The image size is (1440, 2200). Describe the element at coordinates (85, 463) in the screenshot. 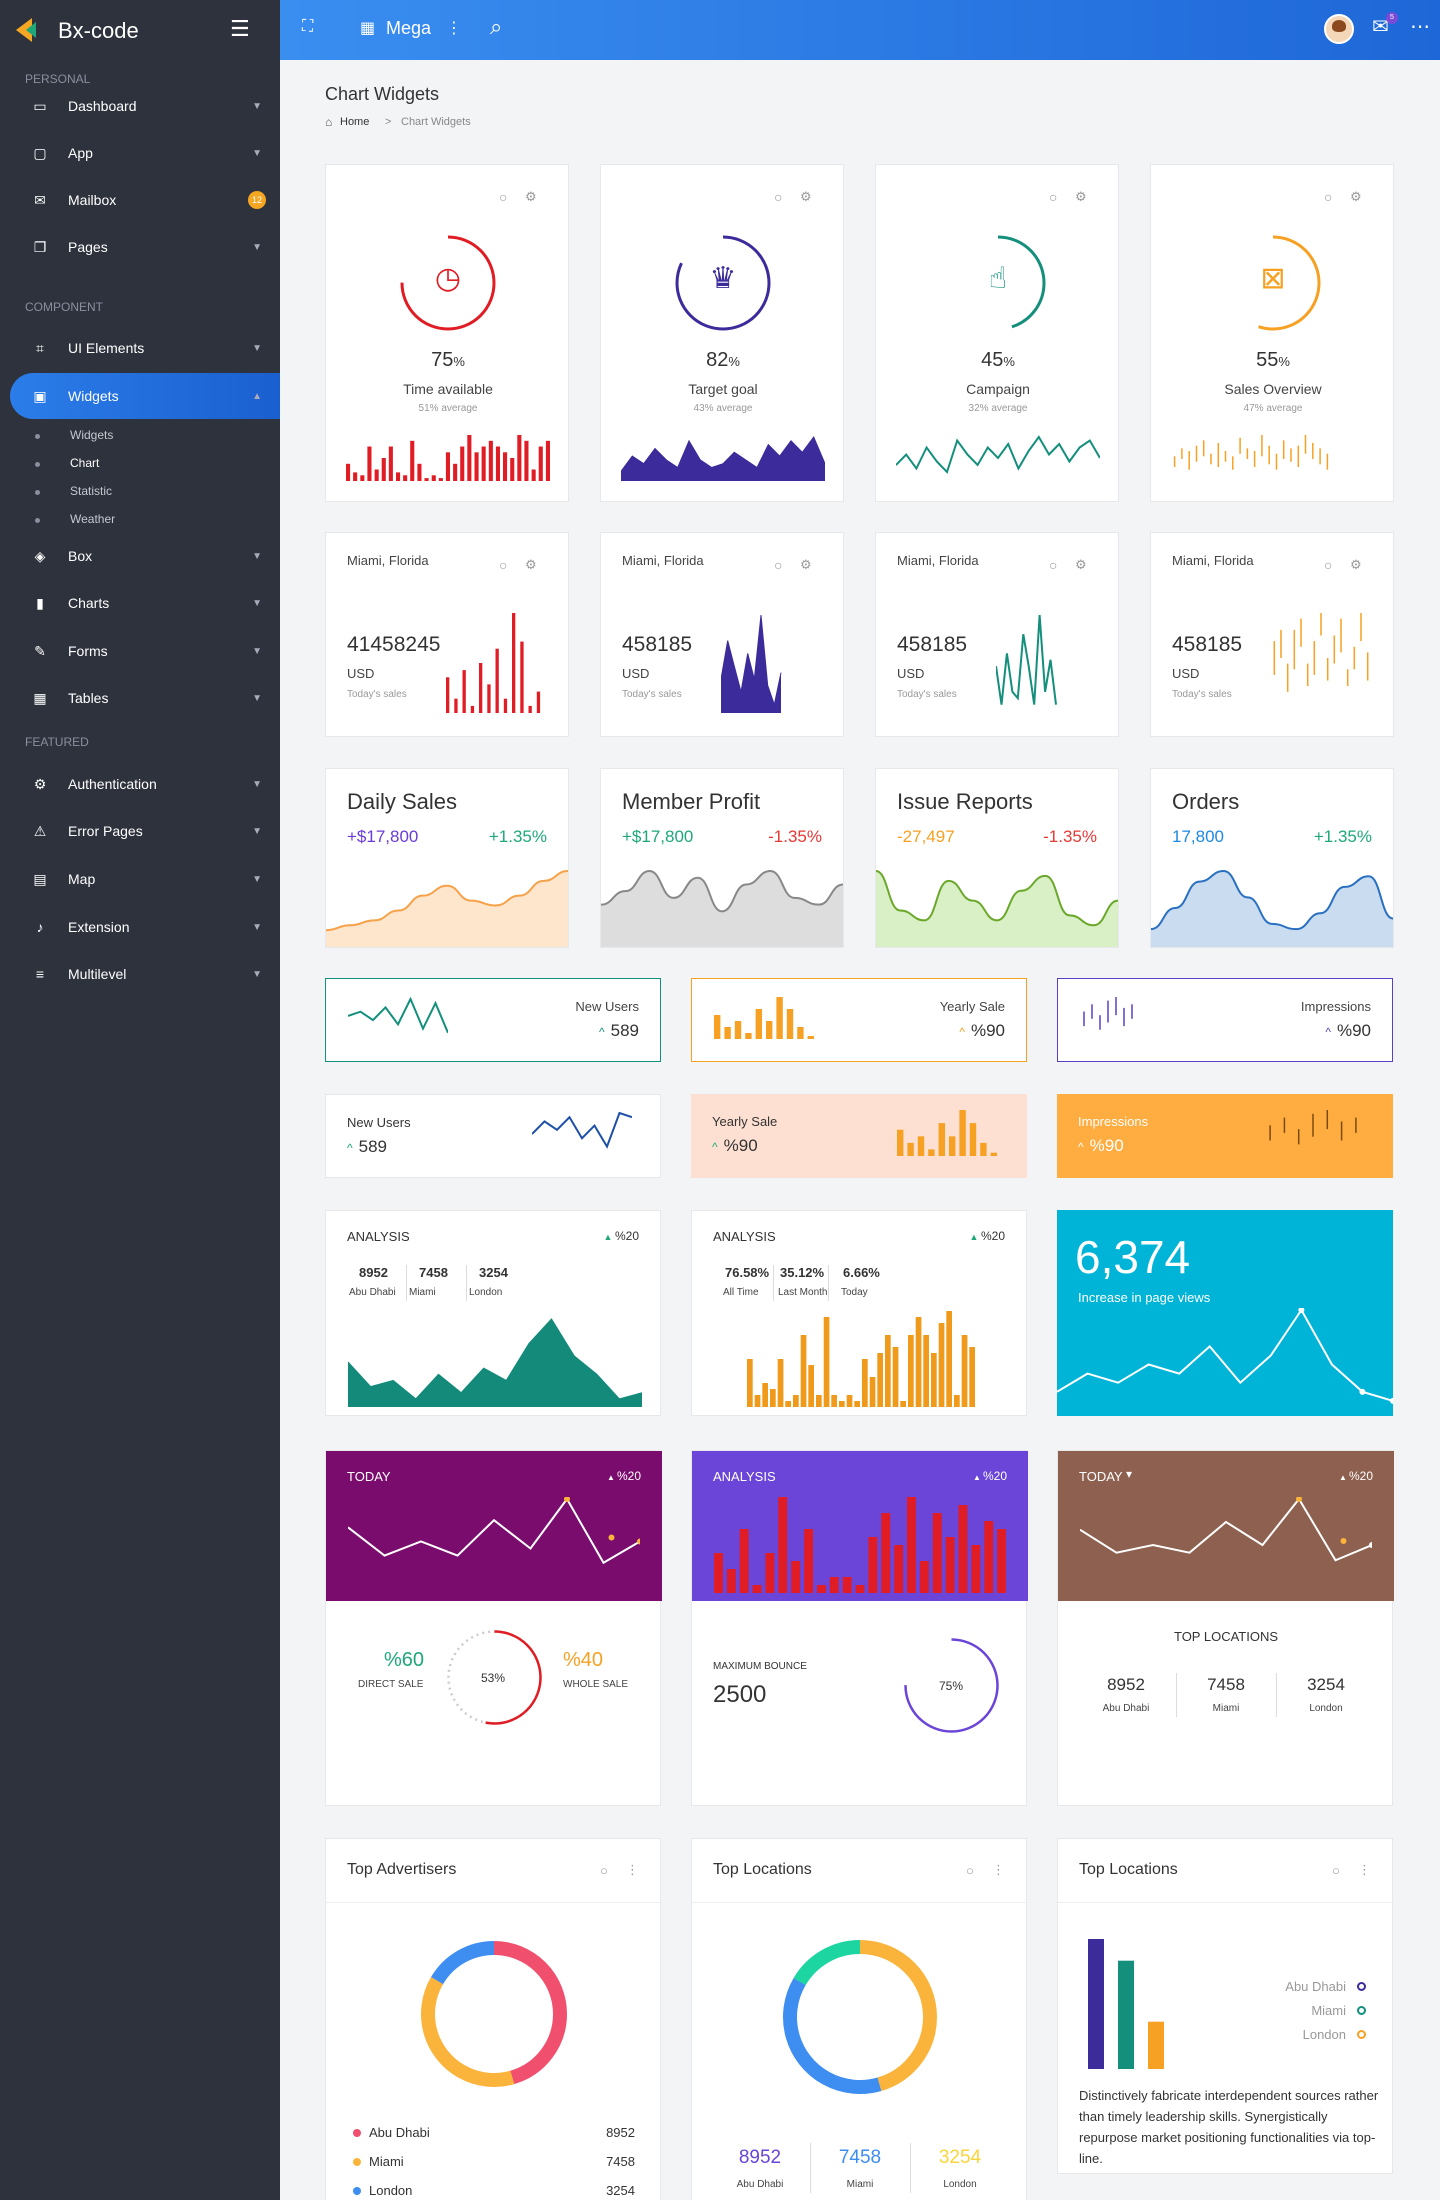

I see `submenu-item-chart: Chart` at that location.